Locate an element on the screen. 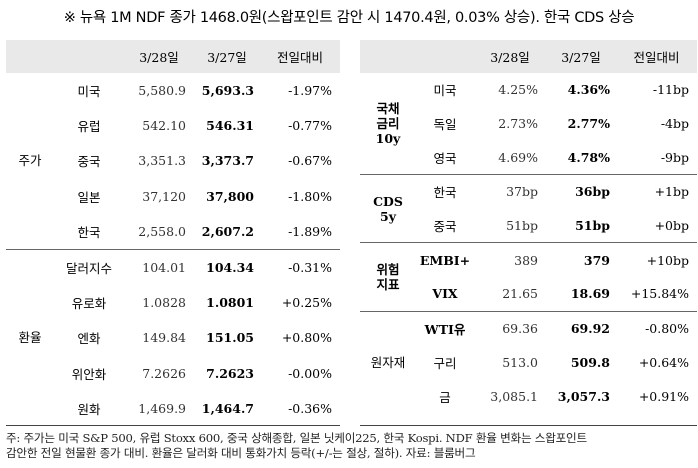 This screenshot has height=468, width=698. value-3-28: 4.25% is located at coordinates (518, 90).